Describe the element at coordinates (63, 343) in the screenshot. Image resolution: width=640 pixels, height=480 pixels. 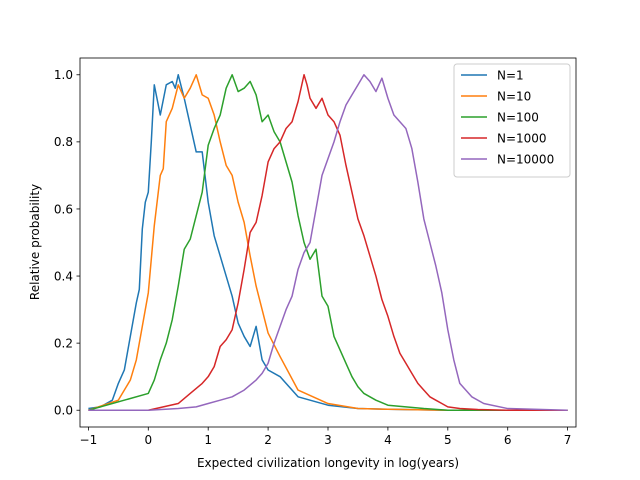
I see `y-tick-label: 0.2` at that location.